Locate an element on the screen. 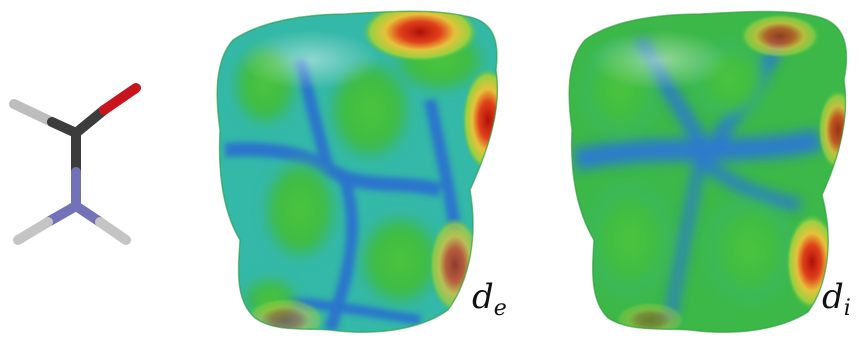 Image resolution: width=860 pixels, height=345 pixels. label-di-sub: i is located at coordinates (847, 308).